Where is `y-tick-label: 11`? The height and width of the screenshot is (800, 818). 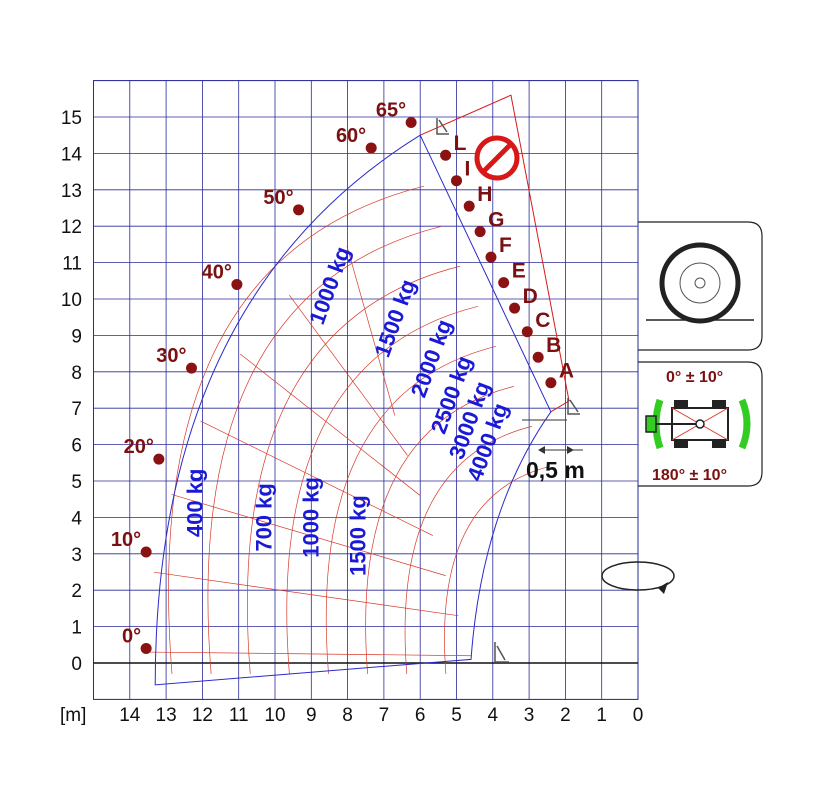 y-tick-label: 11 is located at coordinates (72, 264).